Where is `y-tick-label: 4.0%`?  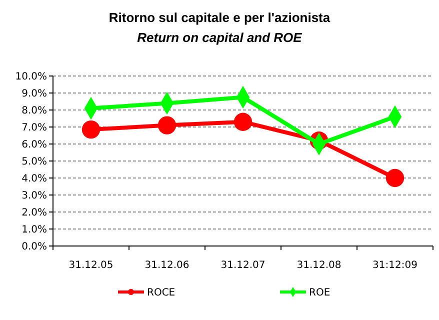
y-tick-label: 4.0% is located at coordinates (34, 179).